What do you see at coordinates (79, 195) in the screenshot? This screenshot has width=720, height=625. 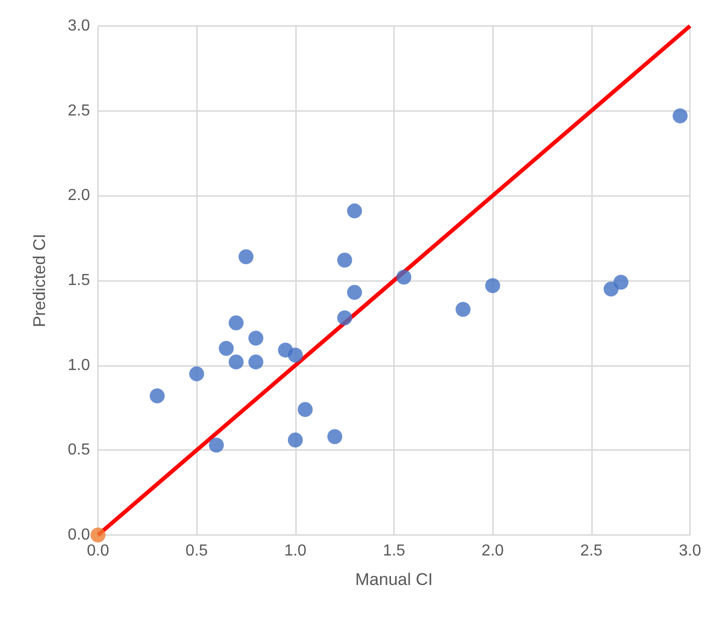 I see `y-tick-label: 2.0` at bounding box center [79, 195].